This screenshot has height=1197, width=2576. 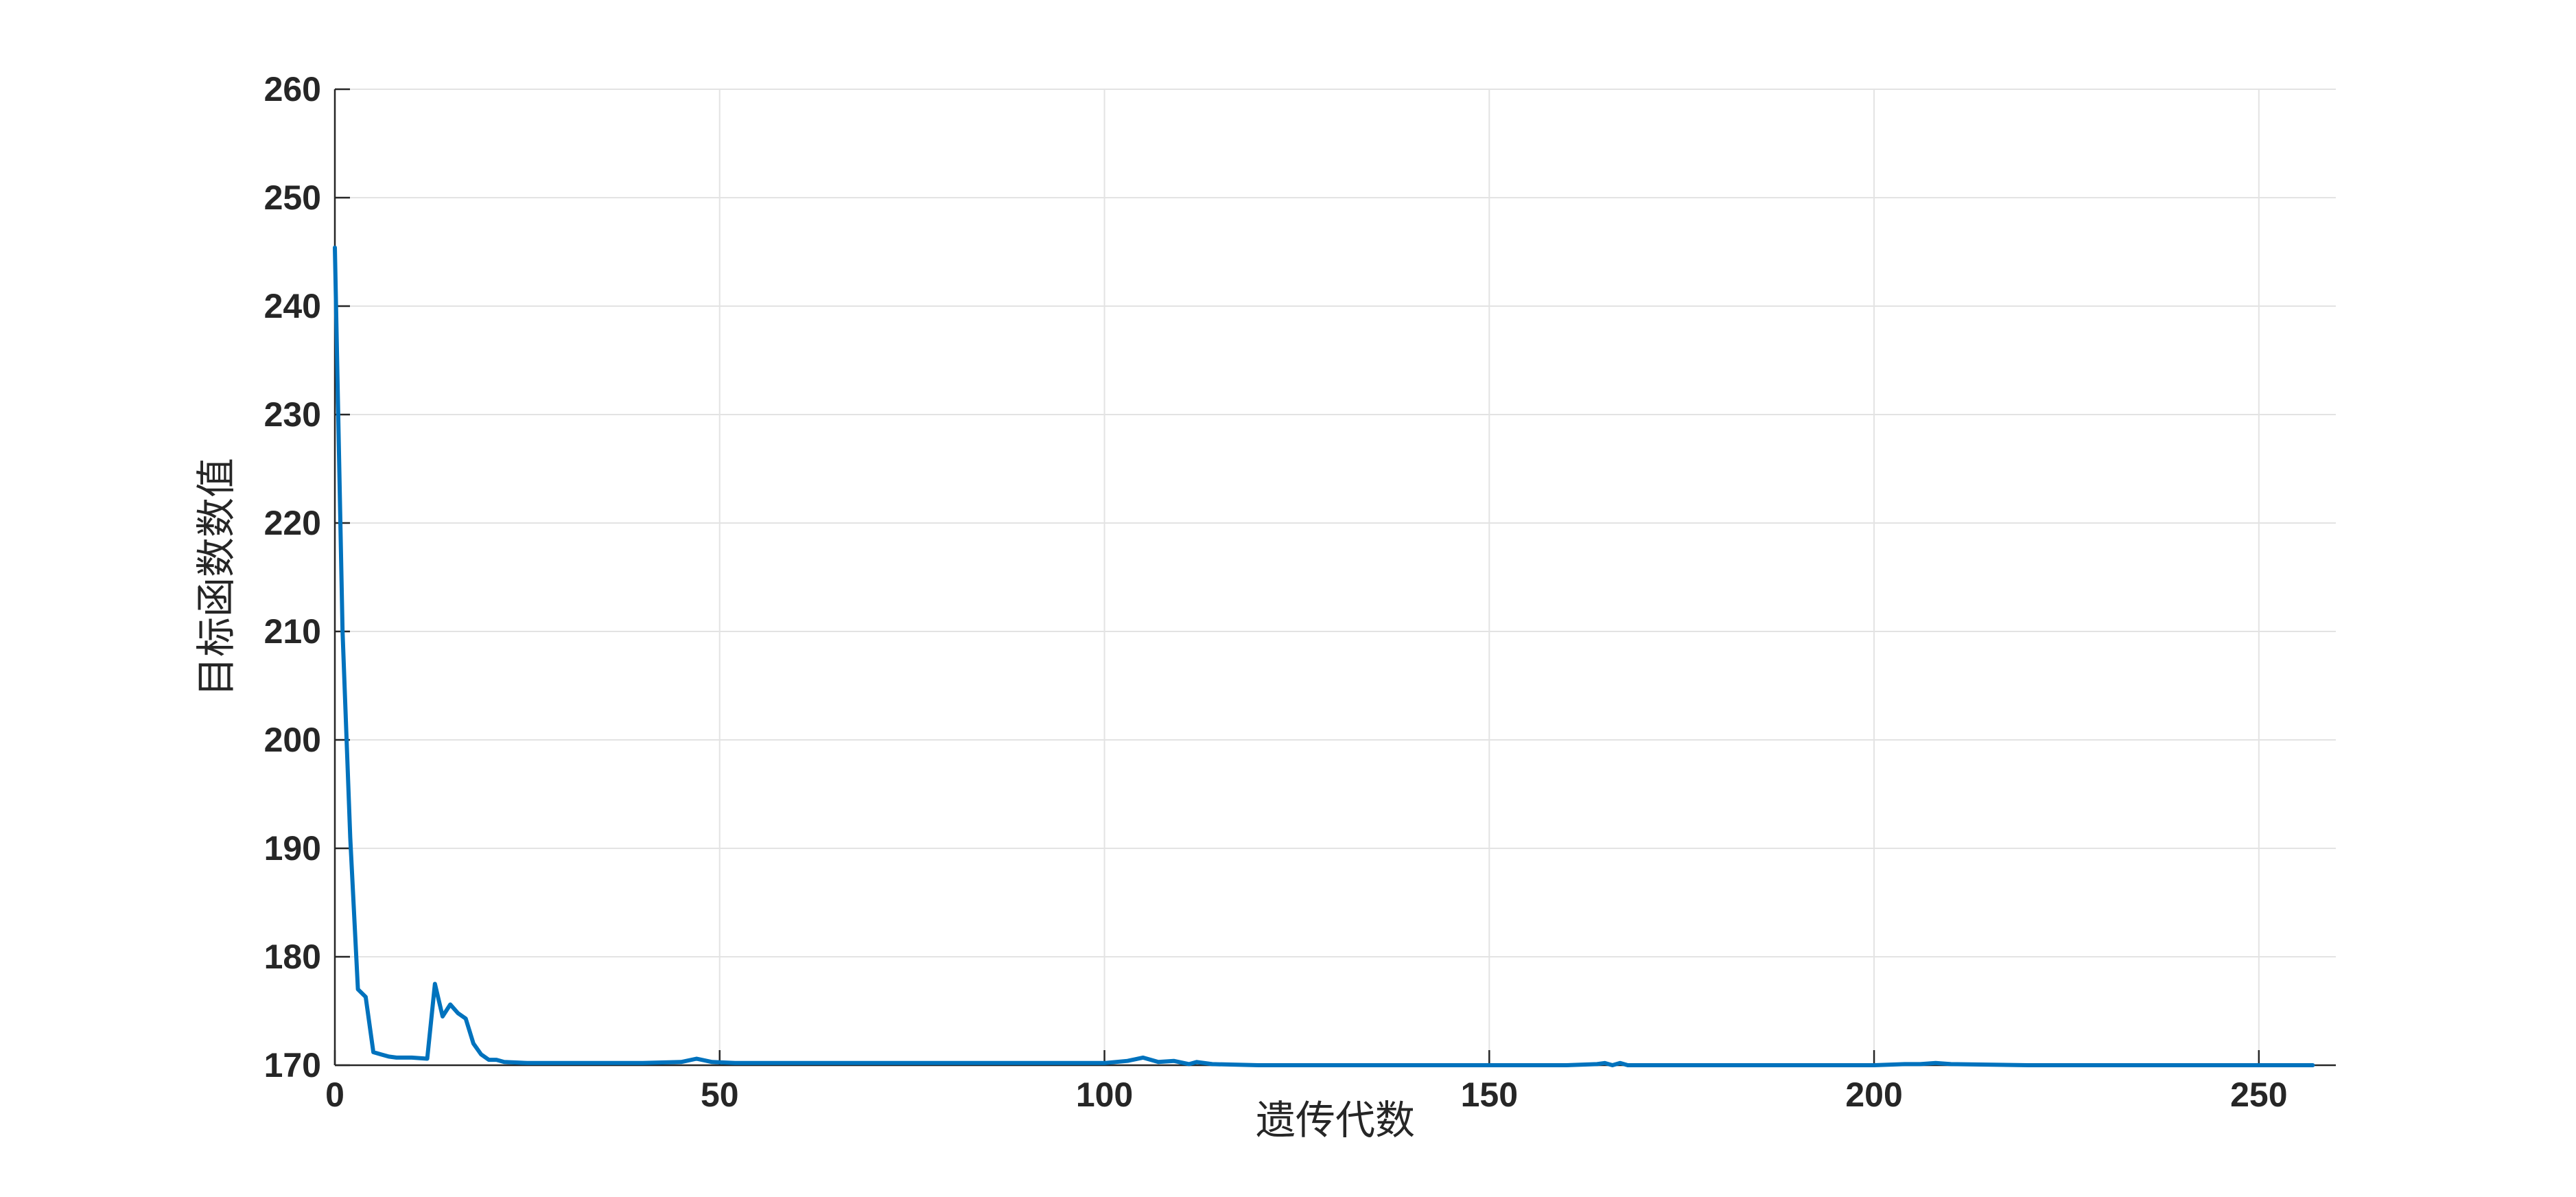 What do you see at coordinates (292, 631) in the screenshot?
I see `y-tick-label: 210` at bounding box center [292, 631].